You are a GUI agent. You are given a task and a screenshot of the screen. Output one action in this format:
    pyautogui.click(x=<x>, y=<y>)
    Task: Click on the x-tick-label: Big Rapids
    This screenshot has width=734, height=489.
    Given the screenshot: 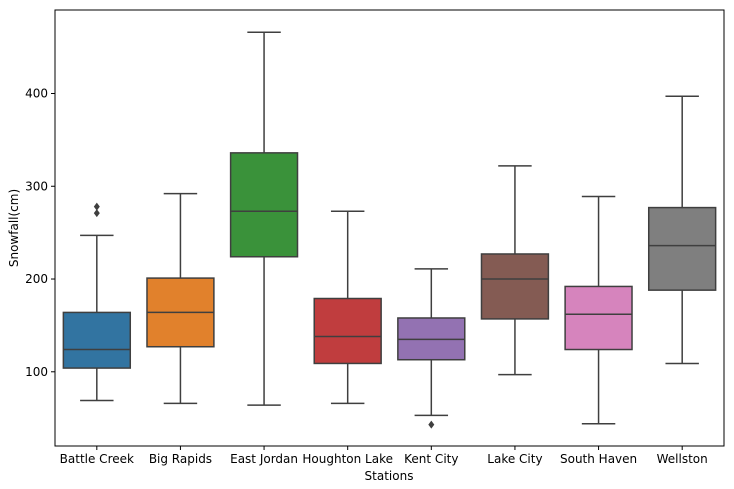 What is the action you would take?
    pyautogui.click(x=180, y=459)
    